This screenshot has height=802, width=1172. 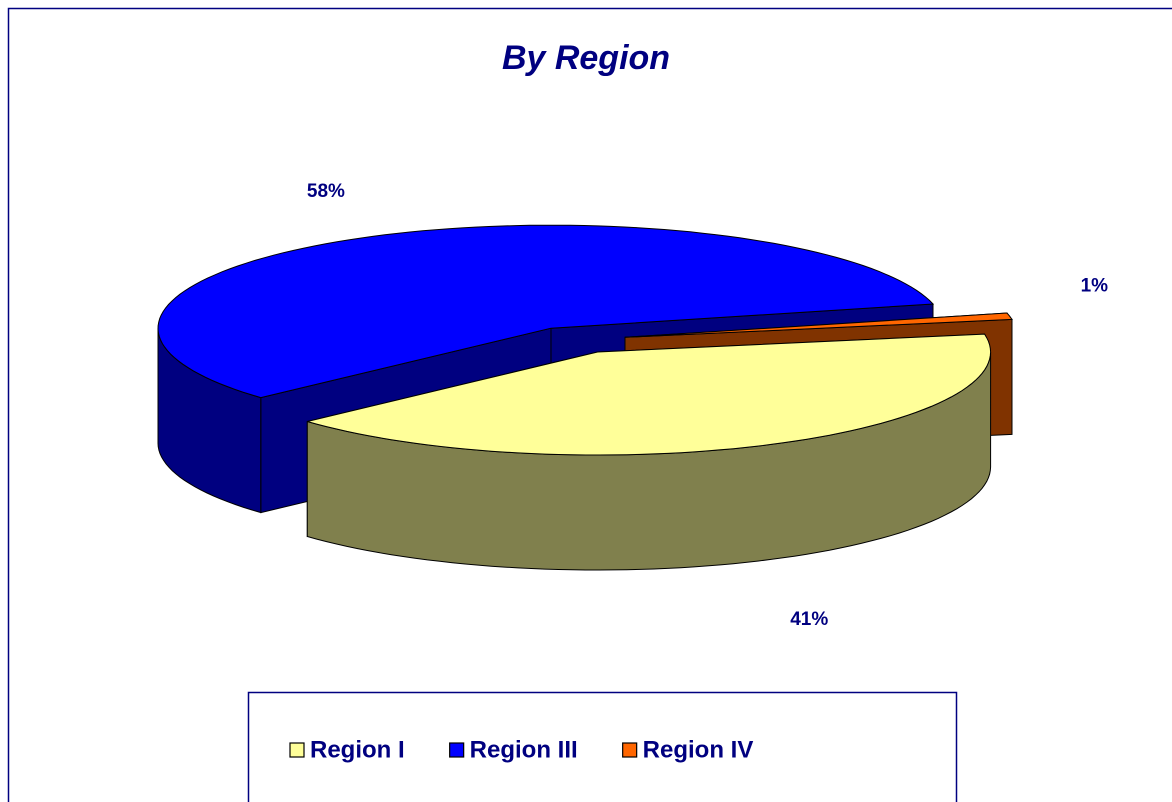 I want to click on legend-label: Region I, so click(x=357, y=749).